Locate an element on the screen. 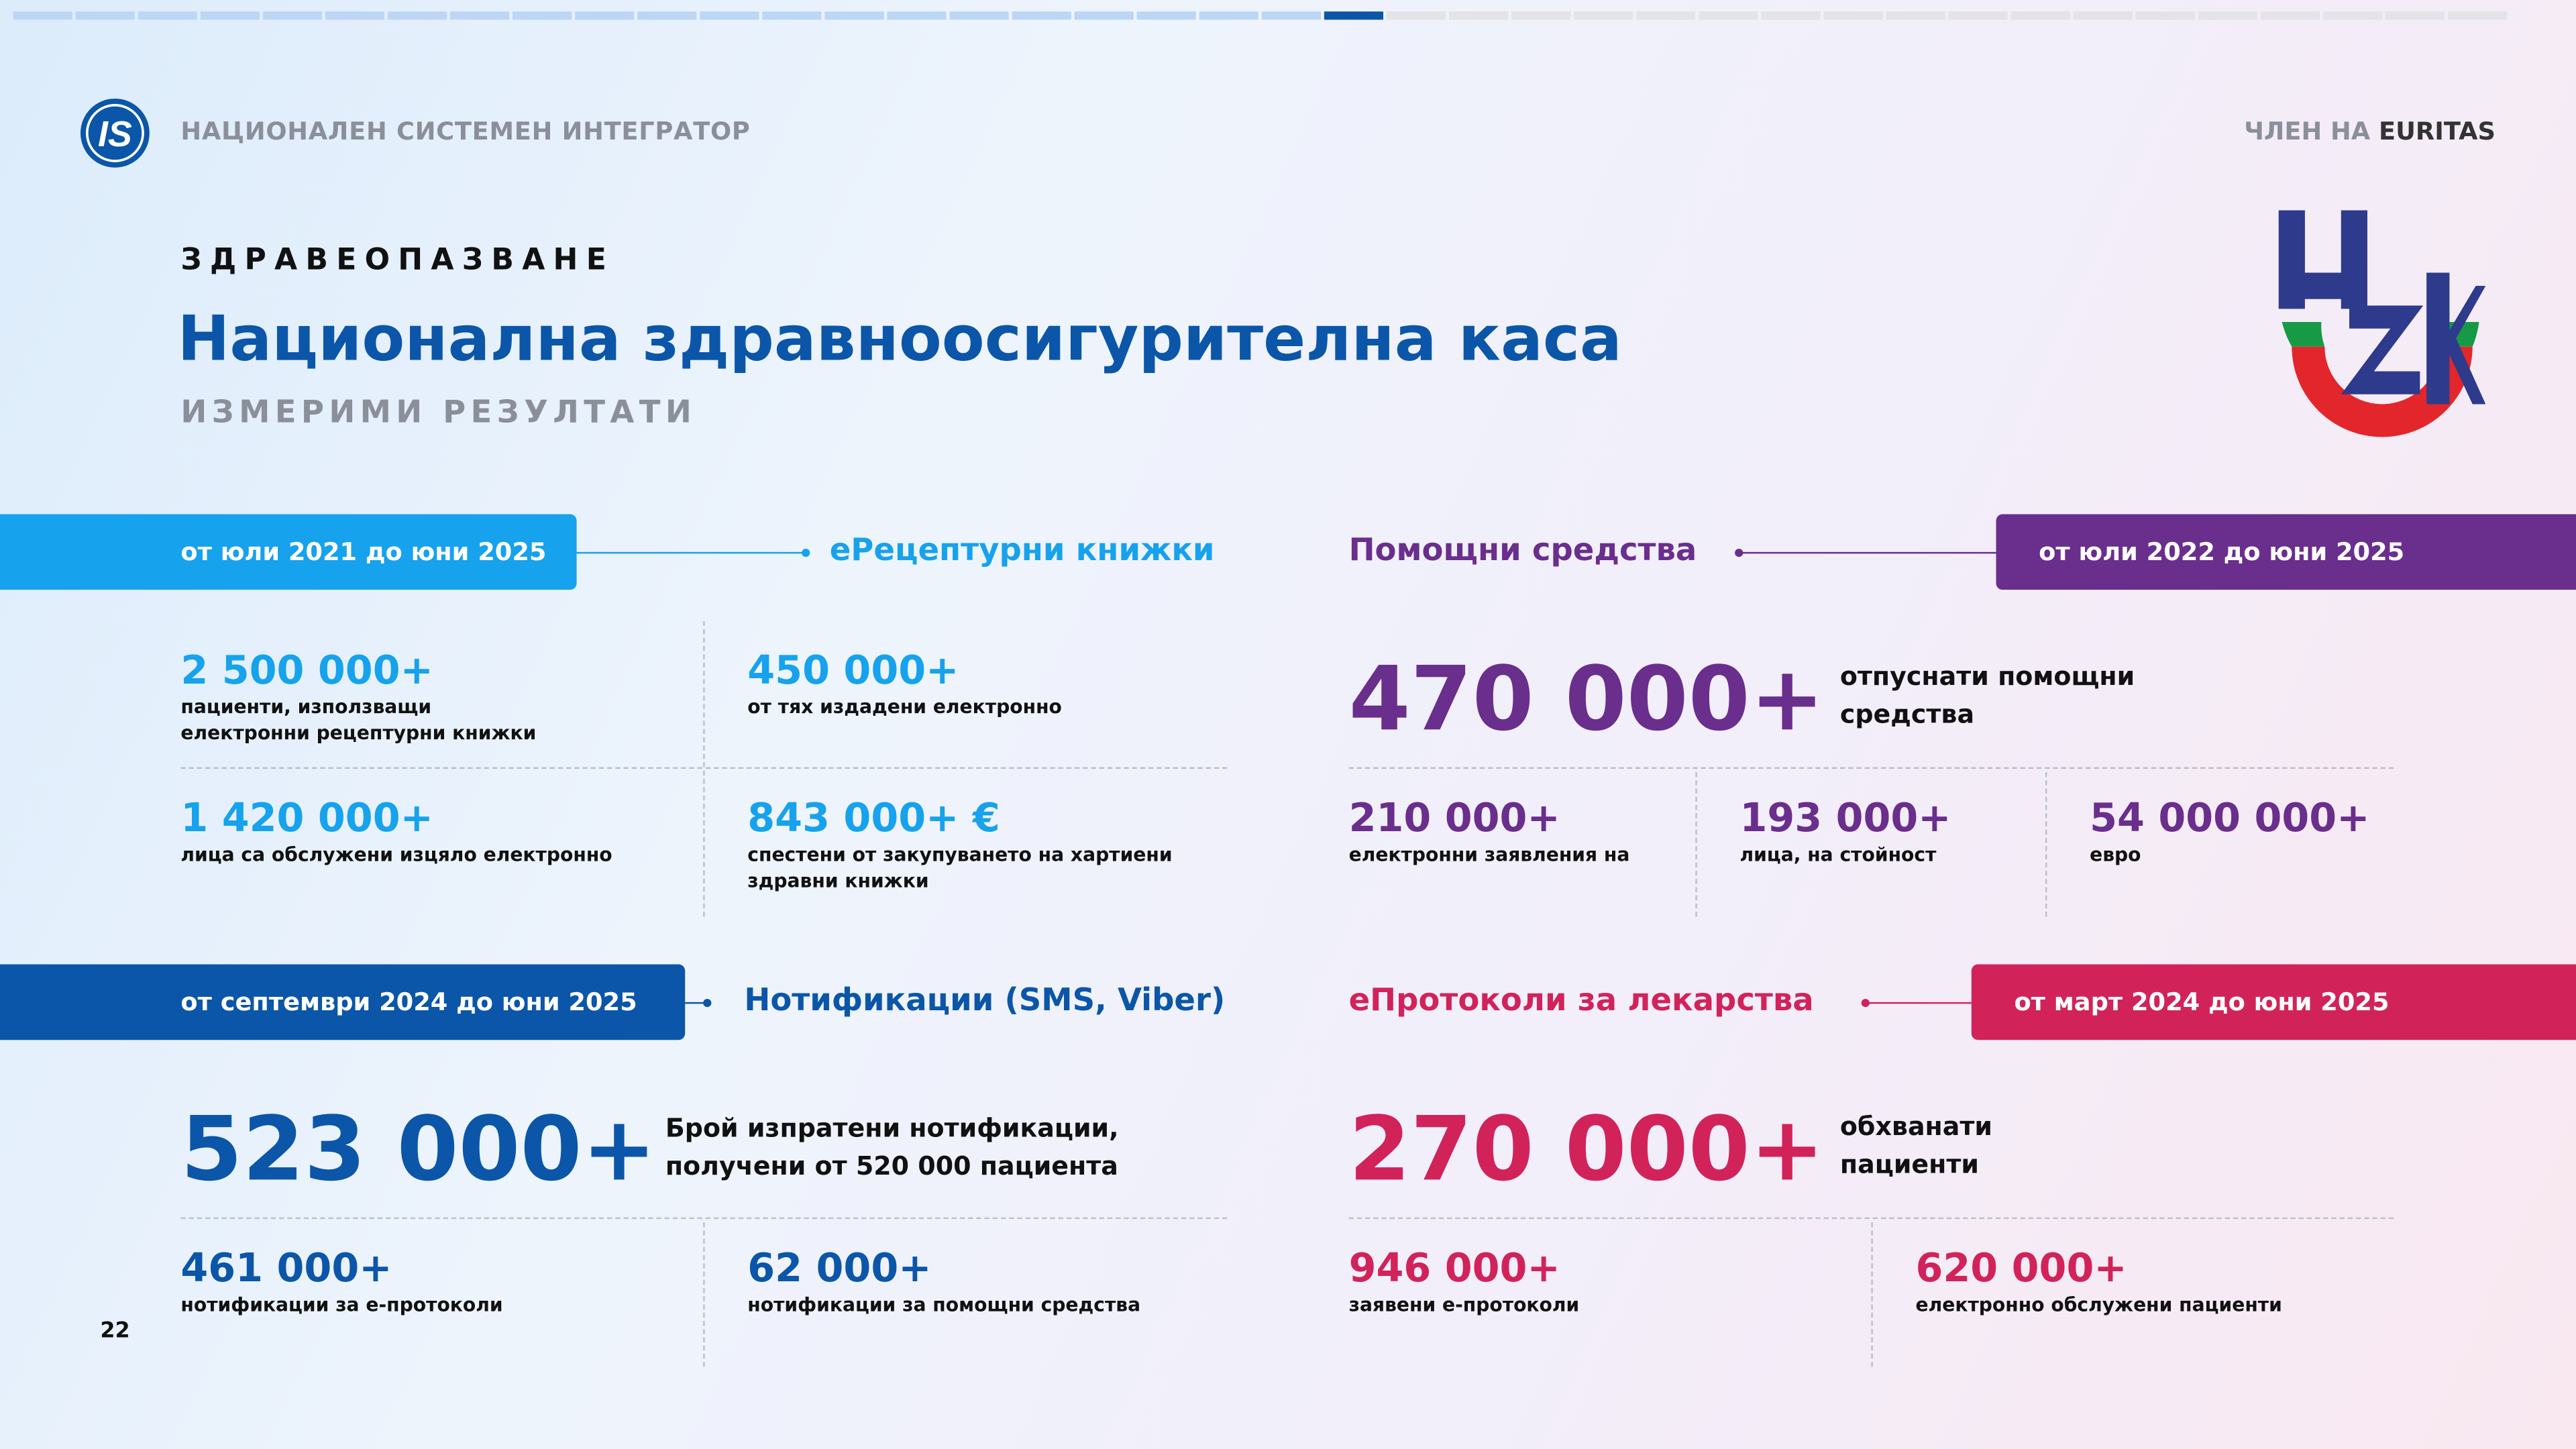  main-value: 523 000+ is located at coordinates (418, 1149).